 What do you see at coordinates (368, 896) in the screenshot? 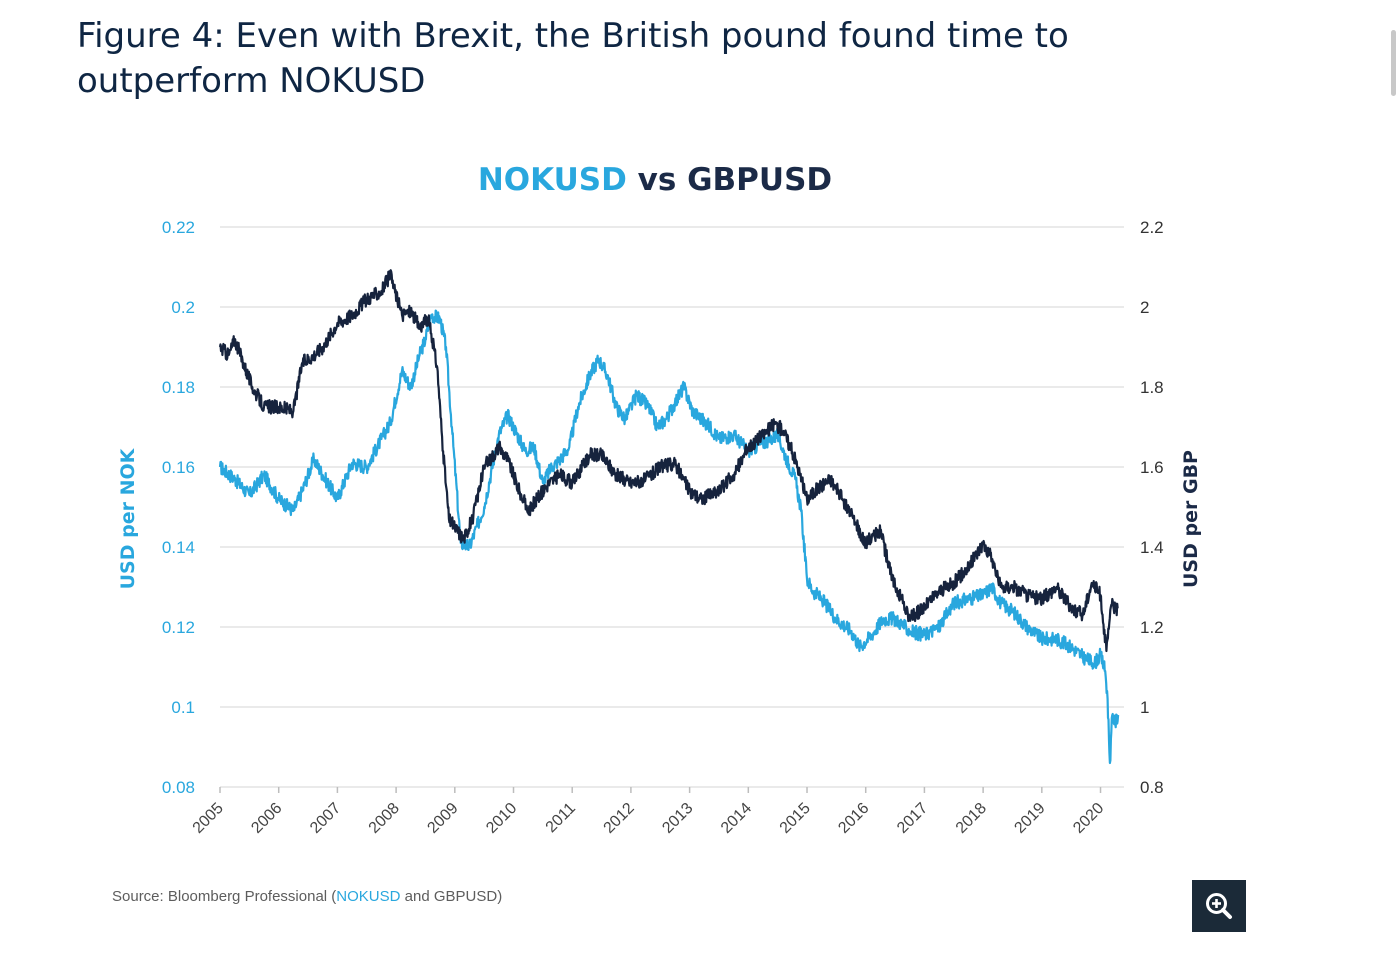
I see `source-nok: NOKUSD` at bounding box center [368, 896].